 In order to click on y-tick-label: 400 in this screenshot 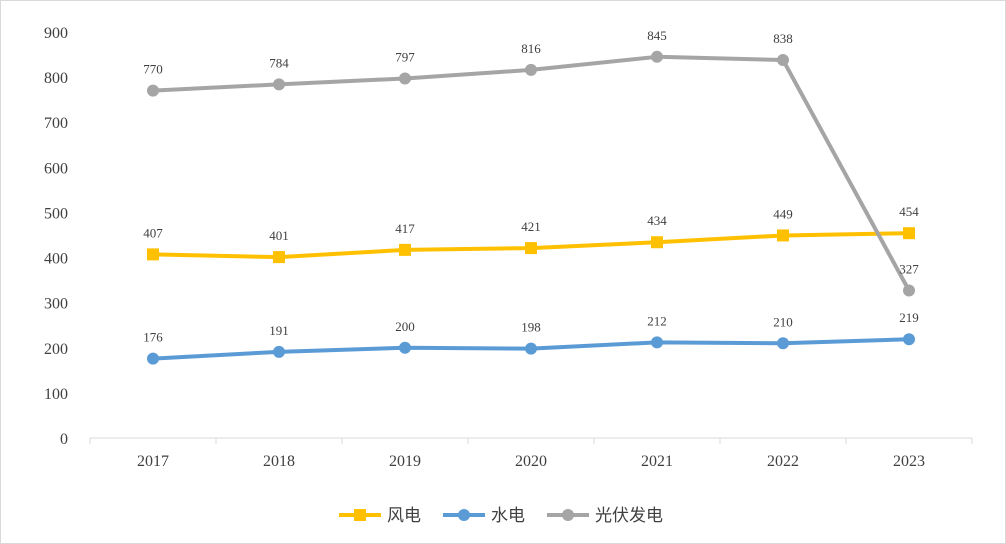, I will do `click(56, 259)`.